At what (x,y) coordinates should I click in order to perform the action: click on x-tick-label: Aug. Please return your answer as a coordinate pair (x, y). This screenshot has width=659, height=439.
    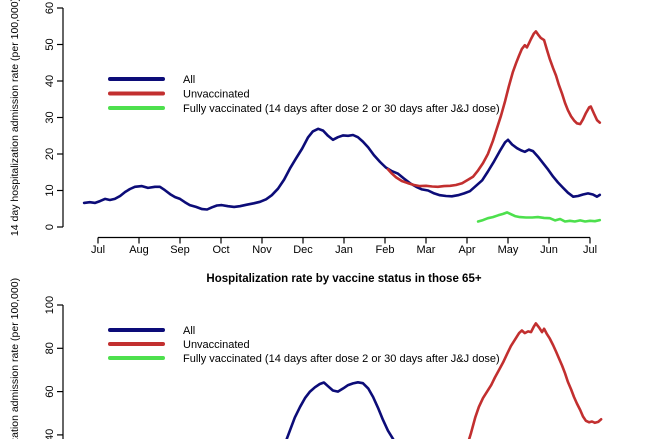
    Looking at the image, I should click on (139, 250).